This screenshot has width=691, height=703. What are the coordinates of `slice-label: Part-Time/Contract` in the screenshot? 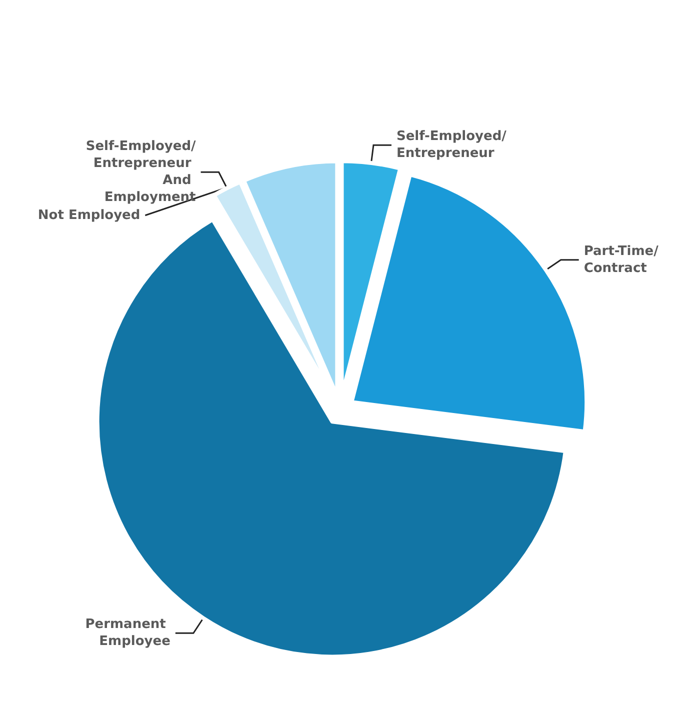 It's located at (621, 260).